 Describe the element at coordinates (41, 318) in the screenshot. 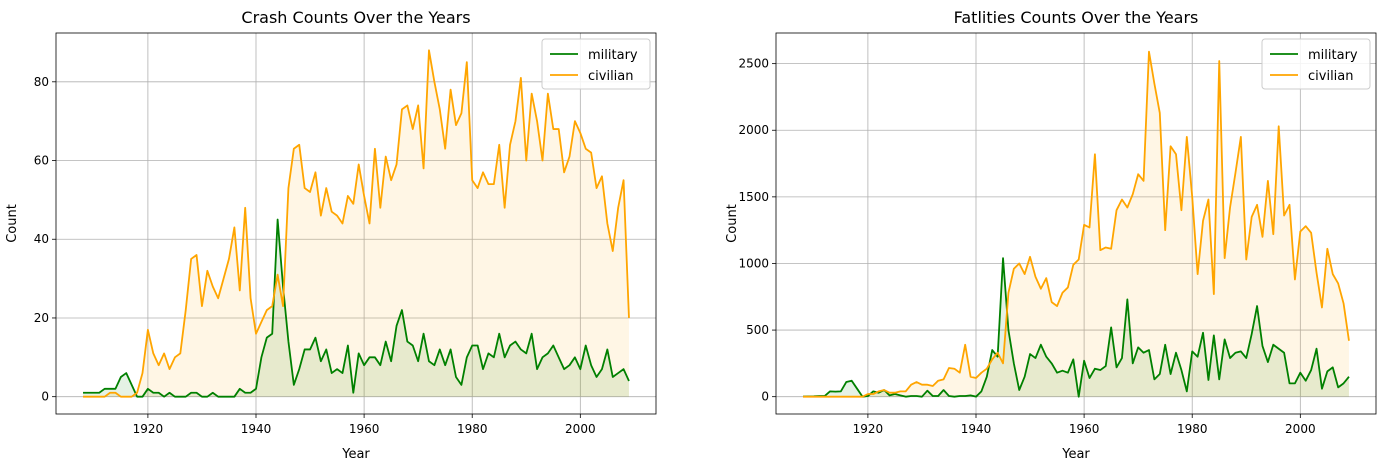

I see `y-tick-label: 20` at that location.